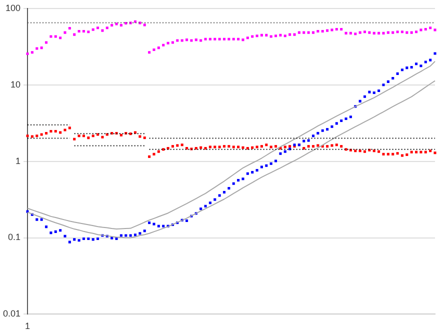 The width and height of the screenshot is (447, 335). Describe the element at coordinates (14, 237) in the screenshot. I see `y-tick-label: 0.1` at that location.